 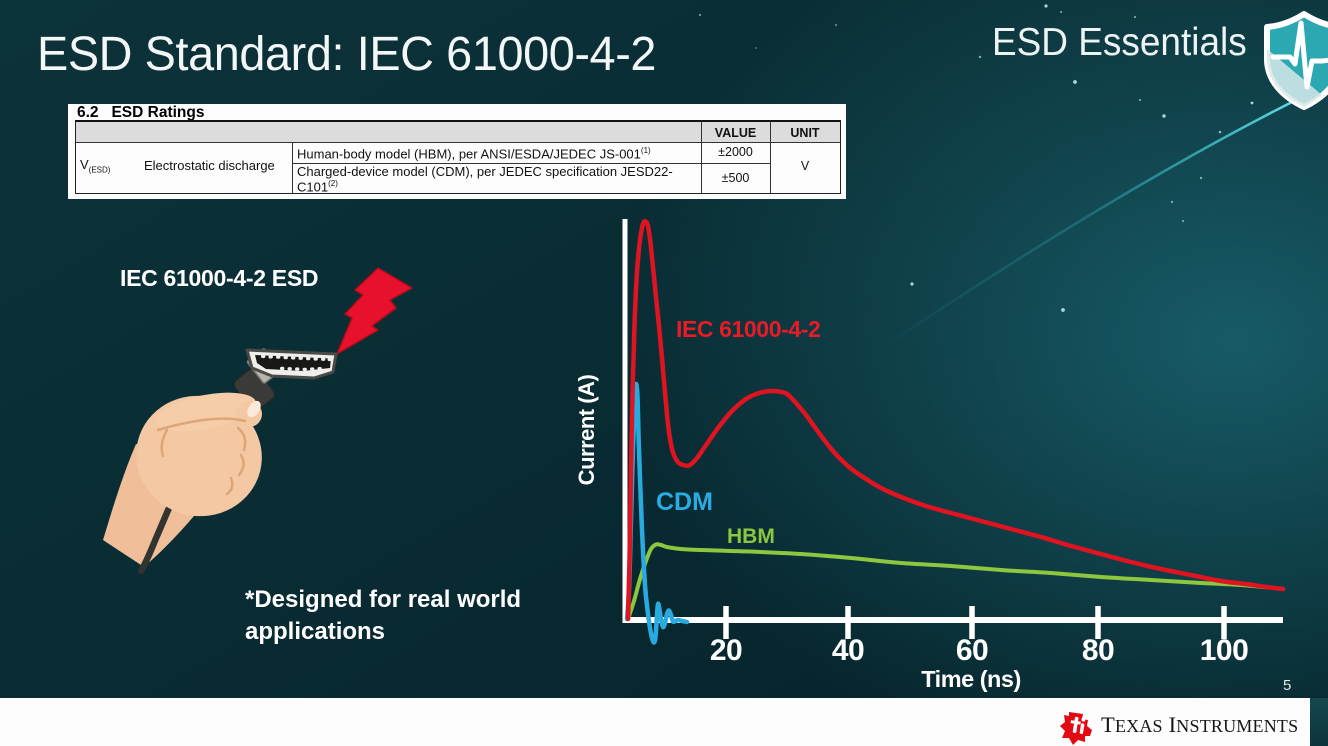 What do you see at coordinates (684, 502) in the screenshot?
I see `svg-text: CDM` at bounding box center [684, 502].